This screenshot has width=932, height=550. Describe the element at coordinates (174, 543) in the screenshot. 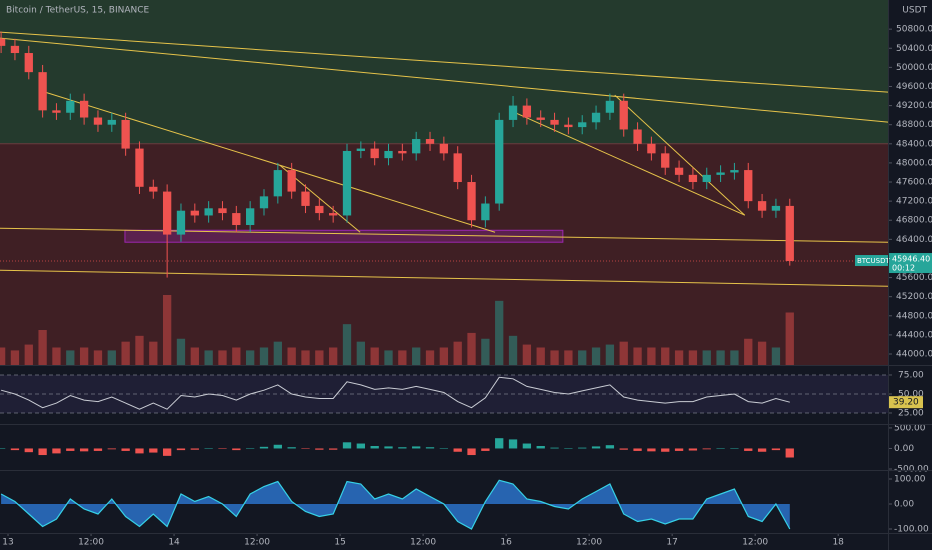

I see `x-tick-label: 14` at that location.